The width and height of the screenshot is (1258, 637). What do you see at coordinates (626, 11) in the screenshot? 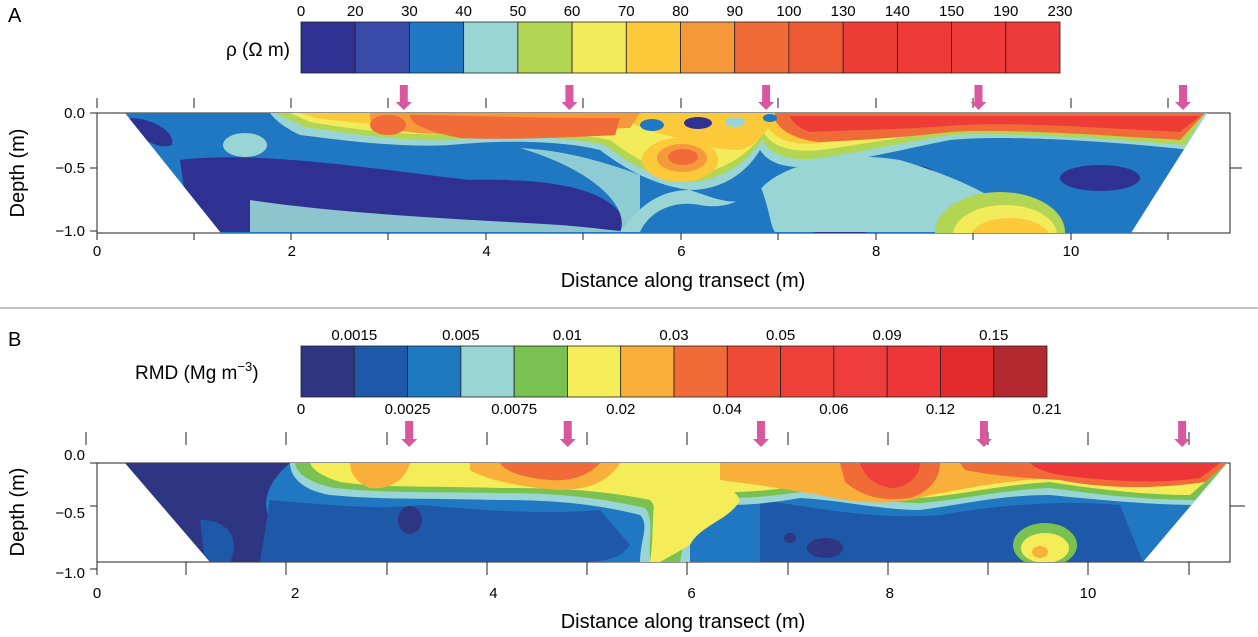
I see `colorbar-tick-label: 70` at bounding box center [626, 11].